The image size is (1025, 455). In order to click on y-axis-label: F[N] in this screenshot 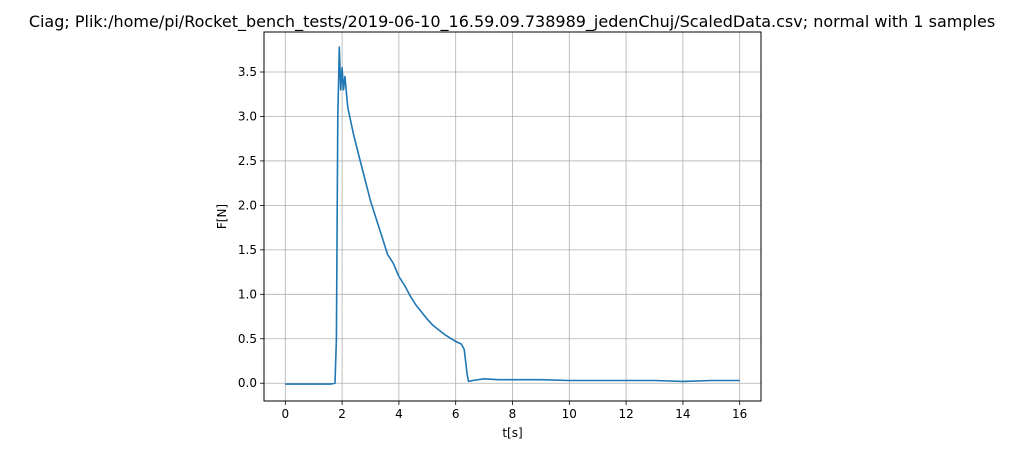, I will do `click(222, 216)`.